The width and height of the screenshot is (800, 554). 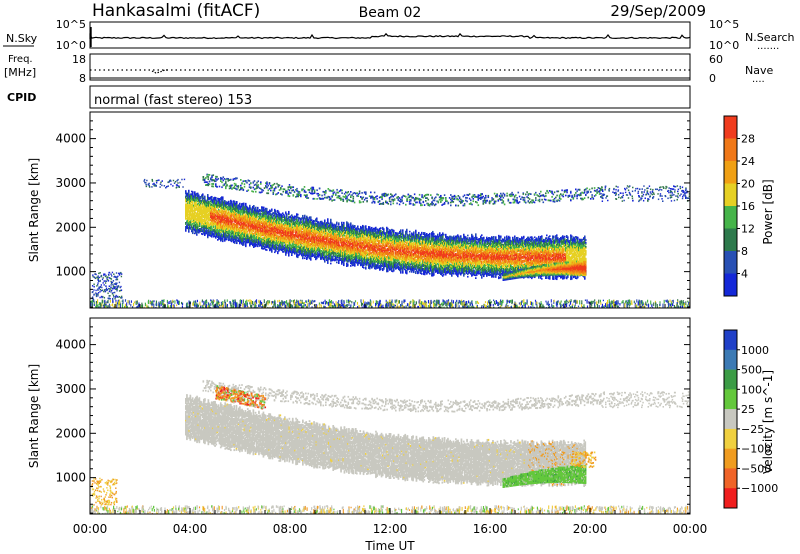 What do you see at coordinates (22, 38) in the screenshot?
I see `nsky-label: N.Sky` at bounding box center [22, 38].